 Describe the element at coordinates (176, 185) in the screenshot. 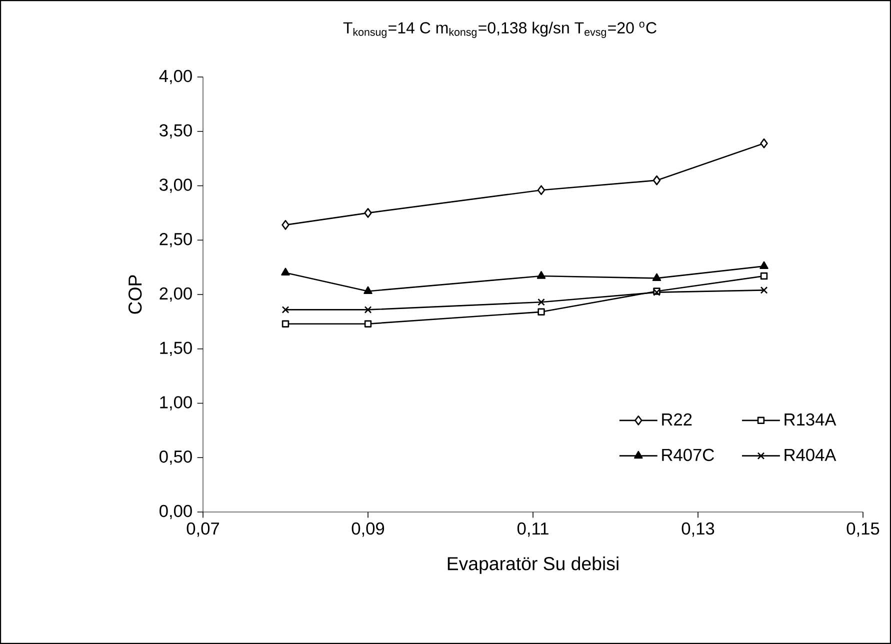

I see `y-tick-label: 3,00` at that location.